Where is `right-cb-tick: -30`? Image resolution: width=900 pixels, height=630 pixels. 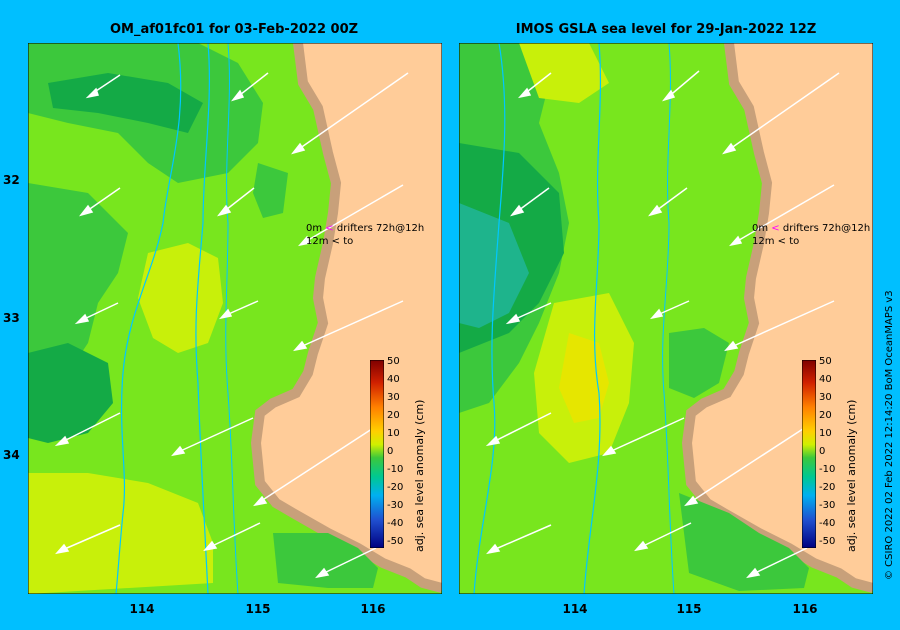
right-cb-tick: -30 is located at coordinates (827, 505).